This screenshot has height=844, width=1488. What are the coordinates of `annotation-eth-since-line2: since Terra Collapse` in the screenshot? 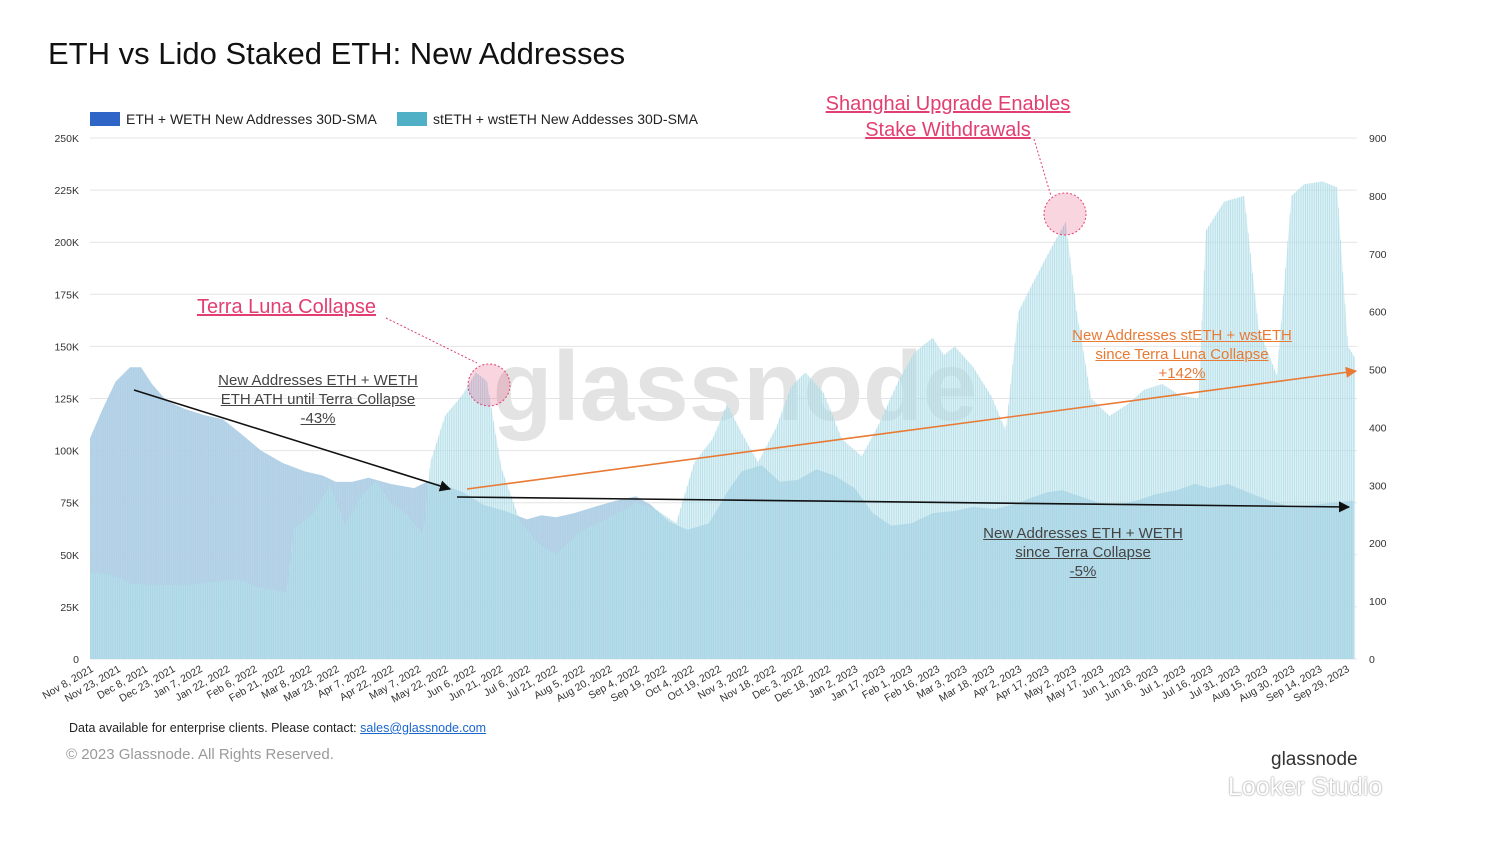 It's located at (1083, 552).